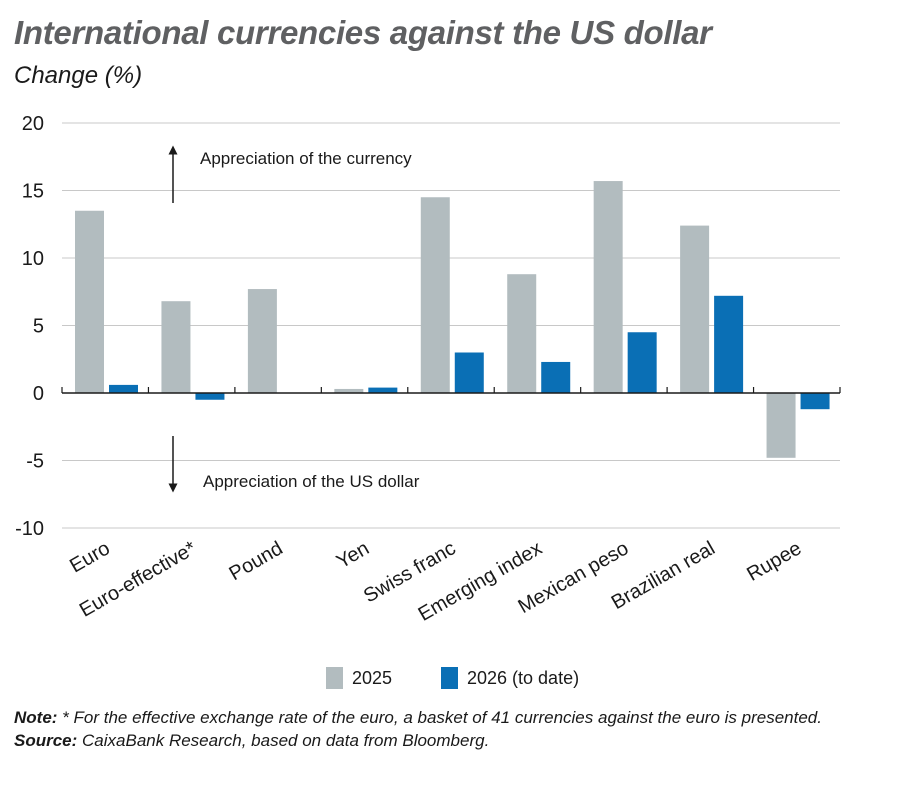 The width and height of the screenshot is (900, 810). Describe the element at coordinates (451, 390) in the screenshot. I see `zero-axis` at that location.